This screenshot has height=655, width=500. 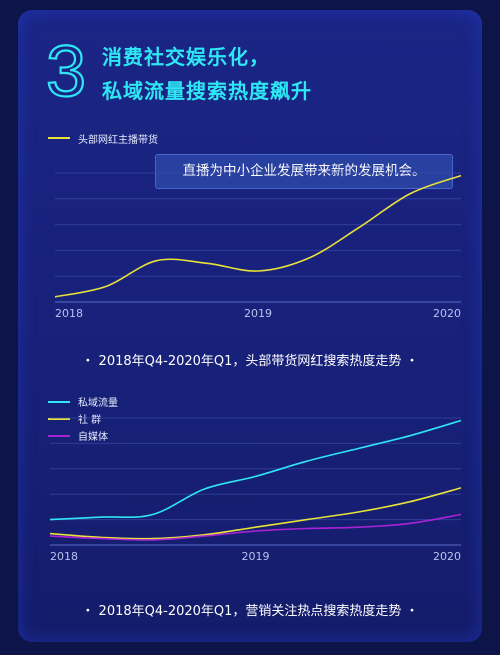 I want to click on legend-top: 头部网红主播带货, so click(x=103, y=138).